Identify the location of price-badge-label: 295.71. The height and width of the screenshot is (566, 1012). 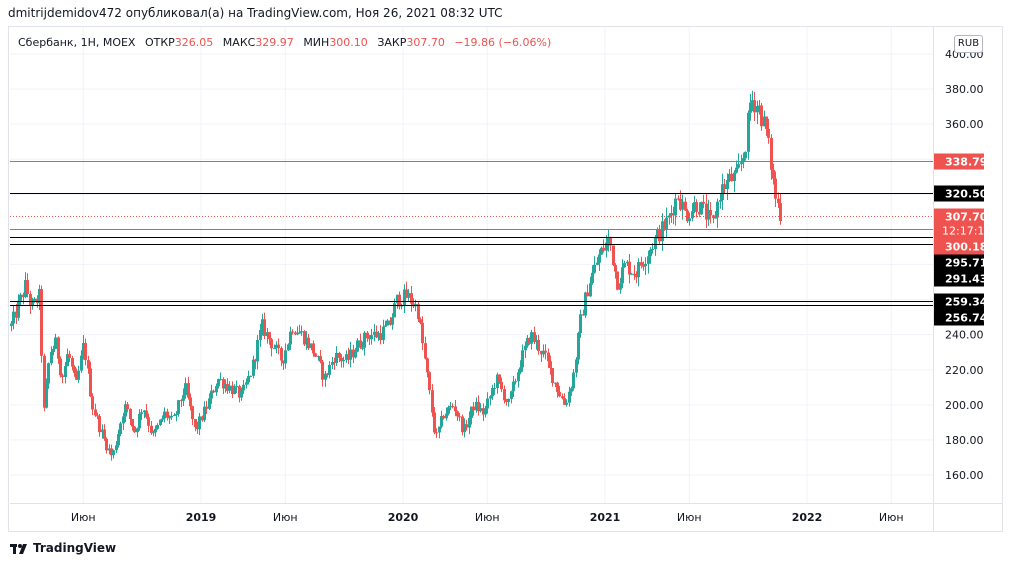
(966, 263).